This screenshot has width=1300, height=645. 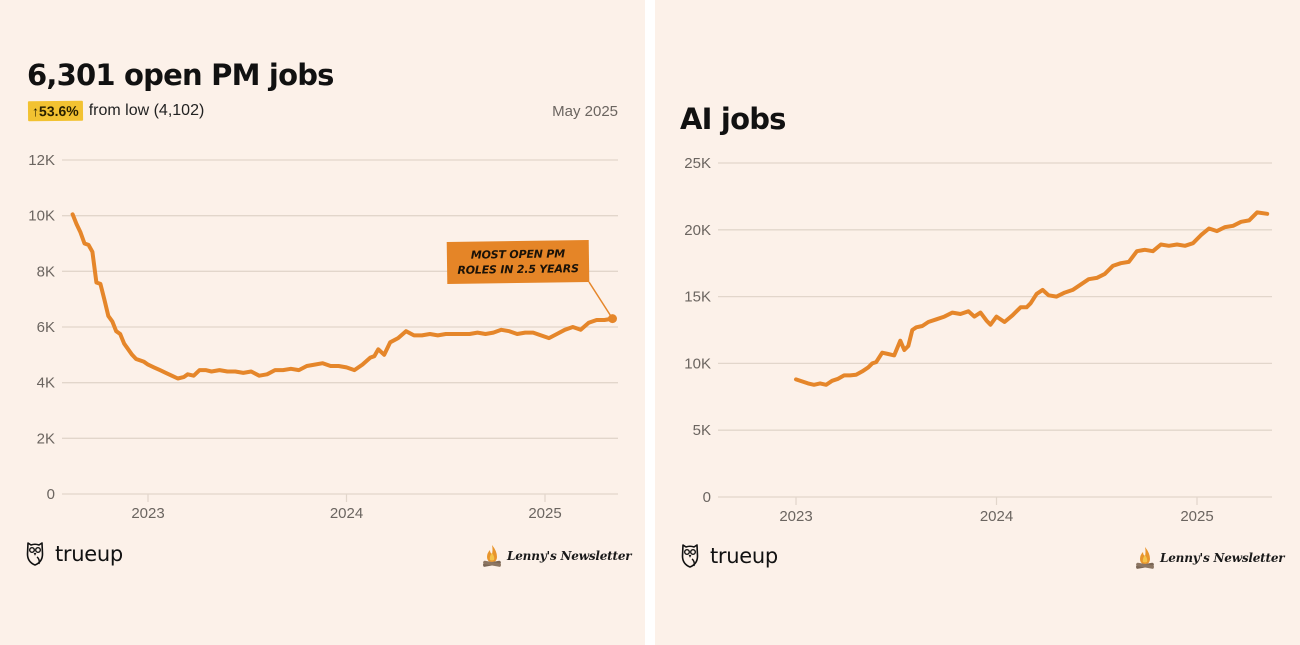 What do you see at coordinates (601, 300) in the screenshot?
I see `annotation-leader-line` at bounding box center [601, 300].